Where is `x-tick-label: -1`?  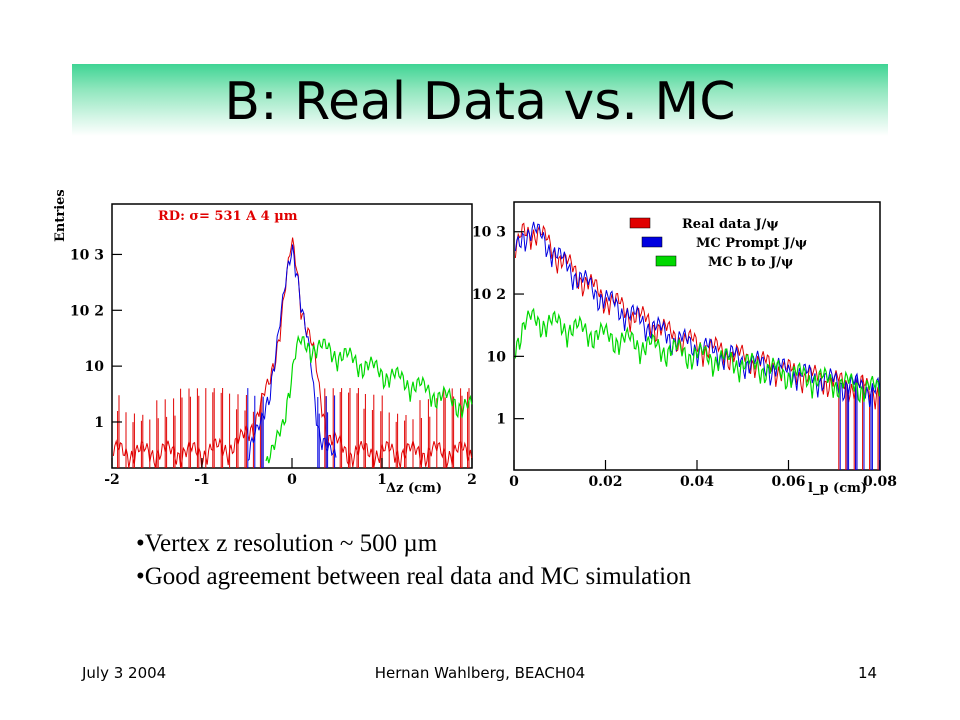 x-tick-label: -1 is located at coordinates (202, 480).